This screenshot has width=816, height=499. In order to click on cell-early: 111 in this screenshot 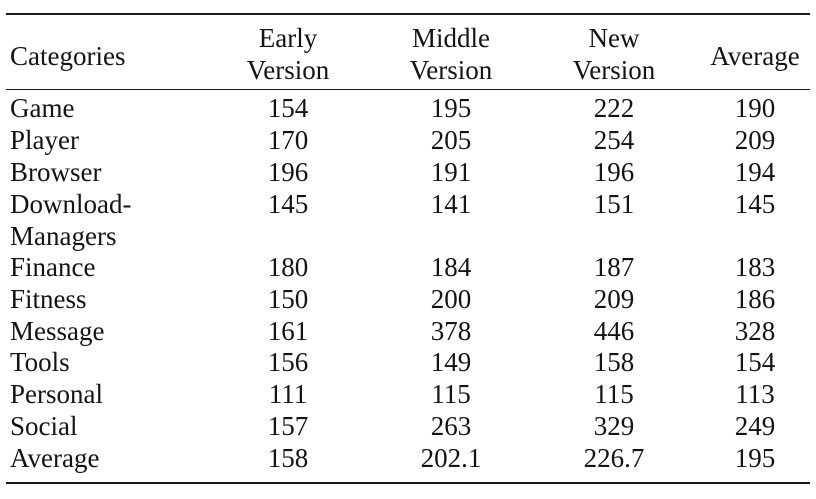, I will do `click(288, 394)`.